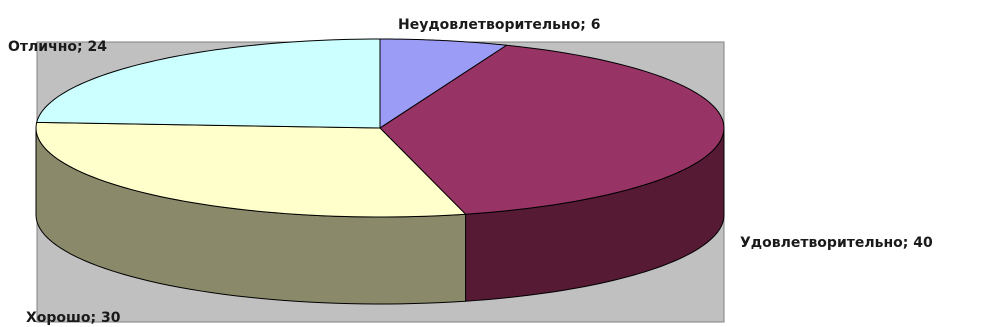 This screenshot has height=327, width=981. Describe the element at coordinates (499, 25) in the screenshot. I see `data-label-neudovletvoritelno: Неудовлетворительно; 6` at that location.